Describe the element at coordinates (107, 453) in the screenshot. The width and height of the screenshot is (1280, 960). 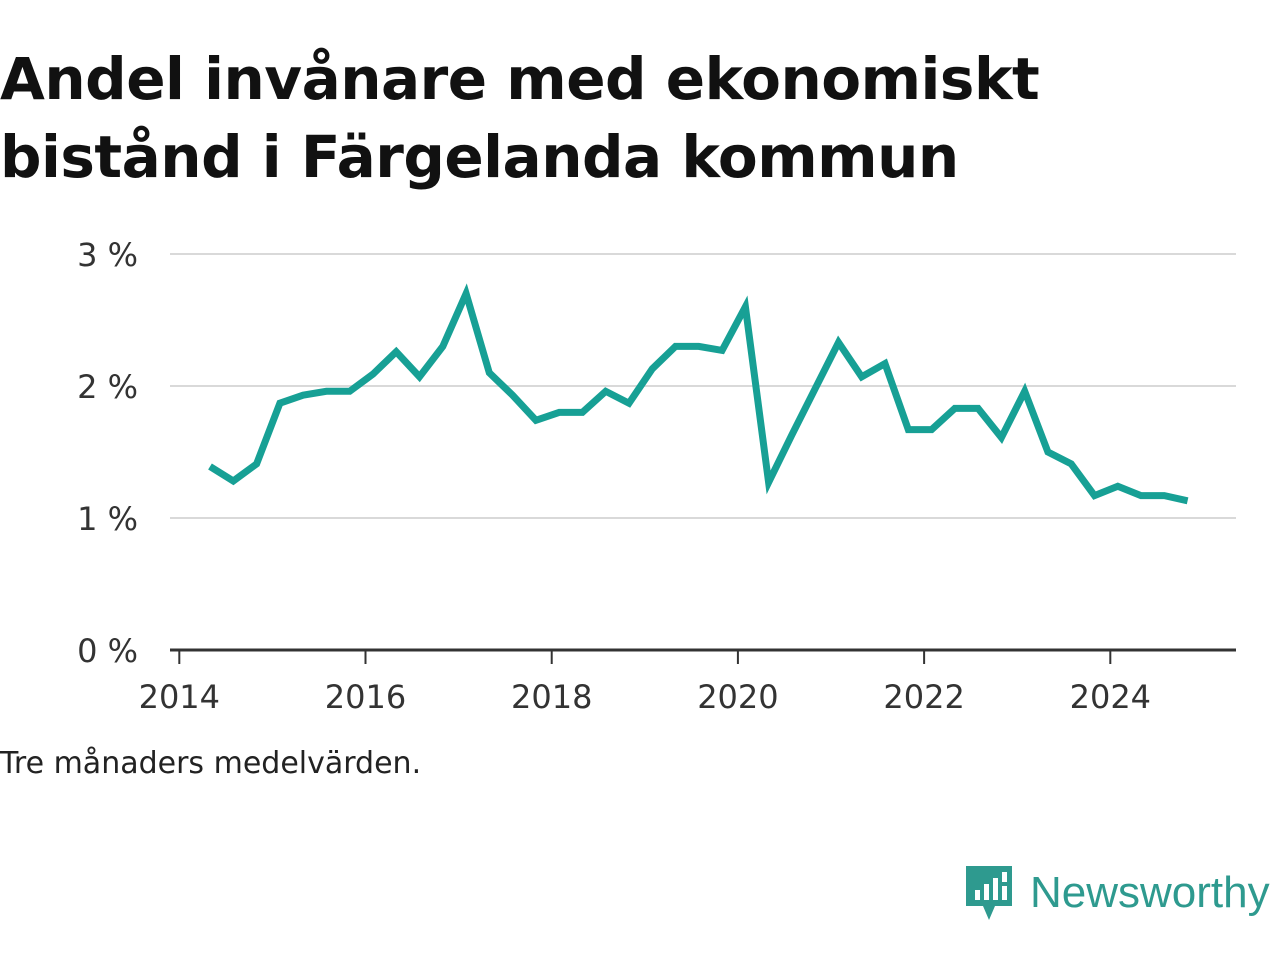
I see `y-axis: 0 % 1 % 2 % 3 %` at that location.